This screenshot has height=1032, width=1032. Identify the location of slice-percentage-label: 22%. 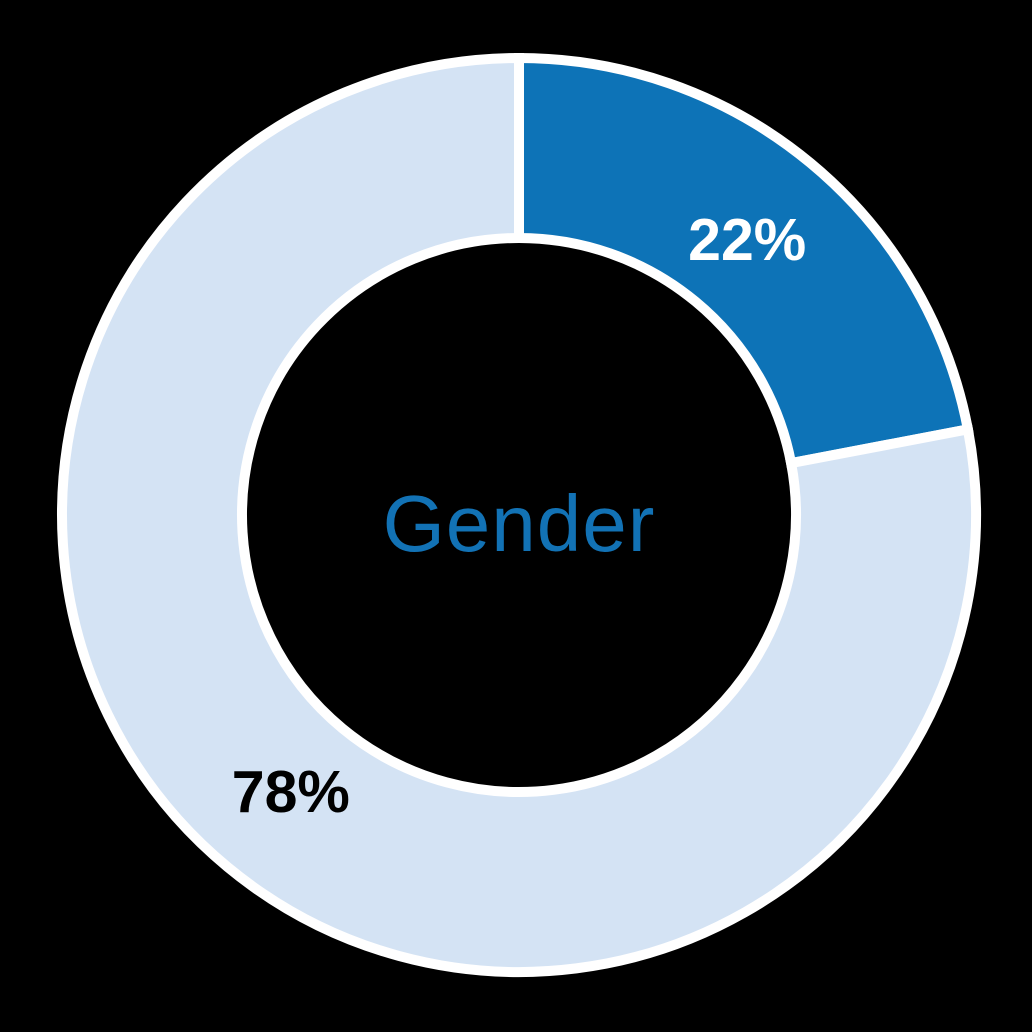
(747, 240).